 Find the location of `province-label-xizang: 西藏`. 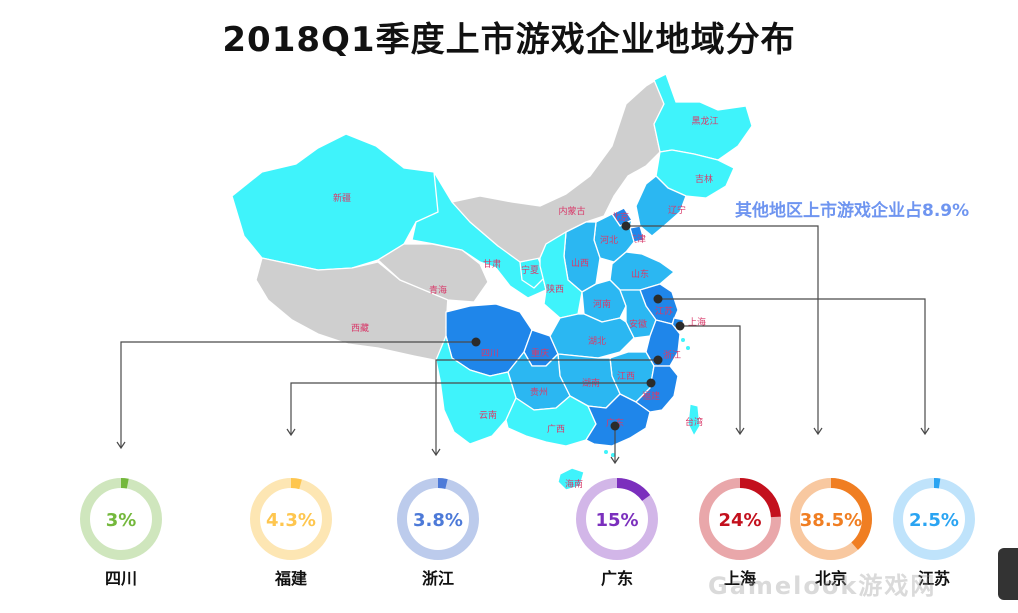

province-label-xizang: 西藏 is located at coordinates (360, 328).